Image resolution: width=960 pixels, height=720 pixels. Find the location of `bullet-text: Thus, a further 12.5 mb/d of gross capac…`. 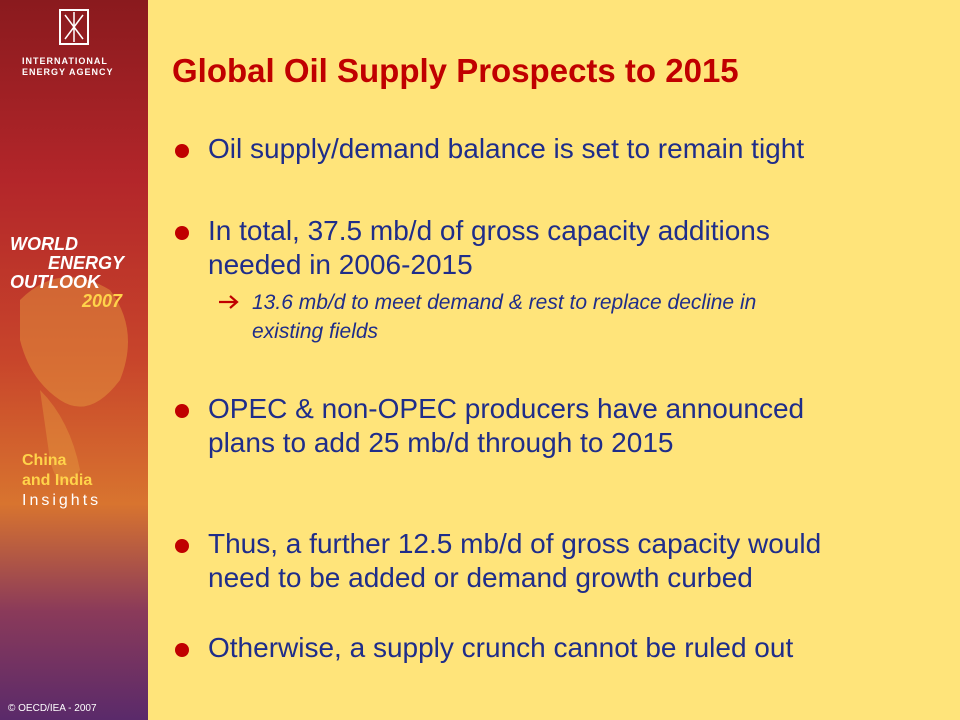

bullet-text: Thus, a further 12.5 mb/d of gross capac… is located at coordinates (515, 543).